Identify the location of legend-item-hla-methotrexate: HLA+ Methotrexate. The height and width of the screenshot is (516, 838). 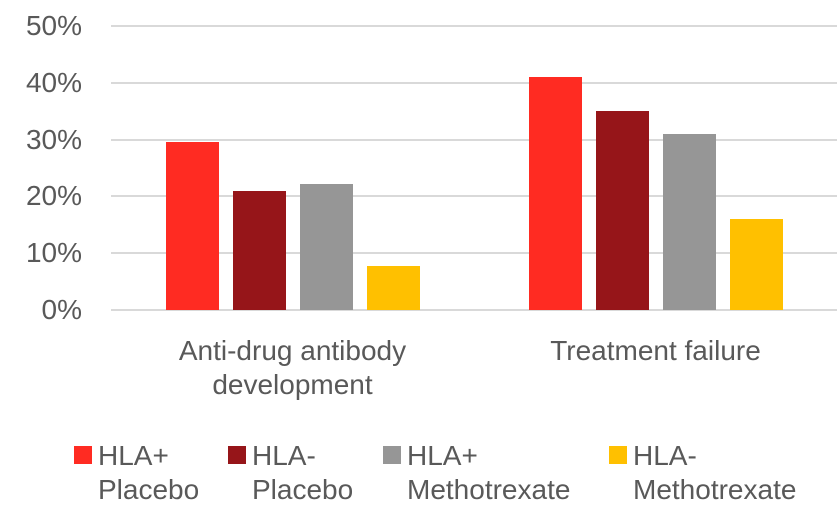
(476, 473).